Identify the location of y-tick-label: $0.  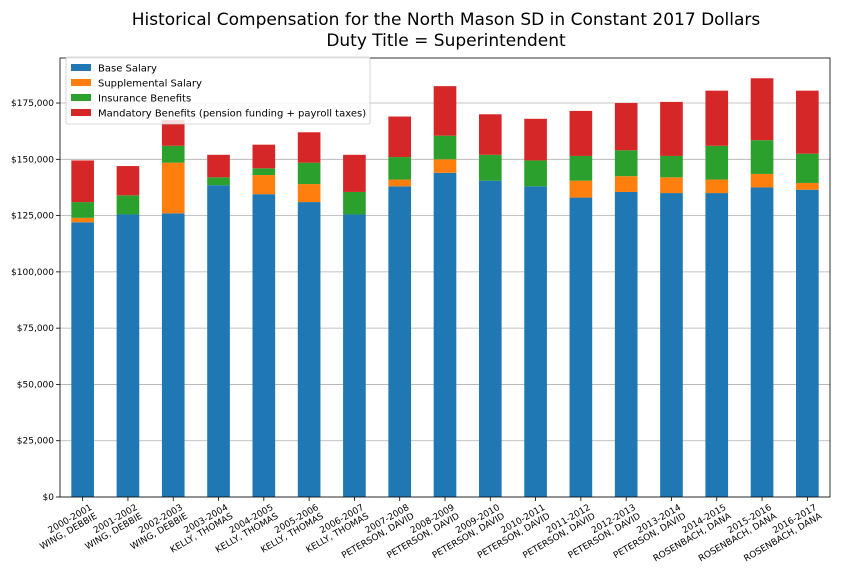
(49, 498).